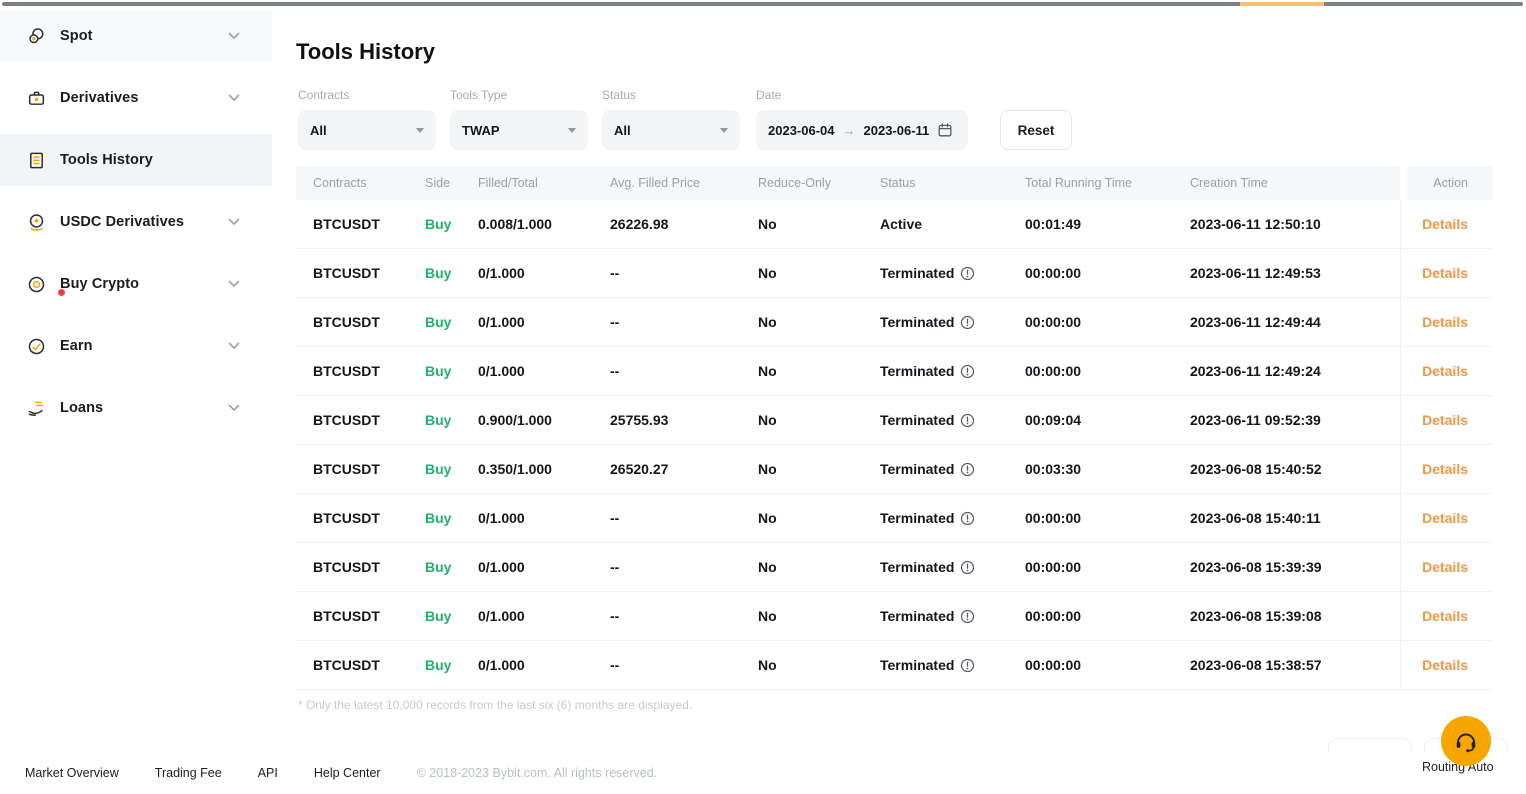  I want to click on sidebar-item-label: Loans, so click(82, 408).